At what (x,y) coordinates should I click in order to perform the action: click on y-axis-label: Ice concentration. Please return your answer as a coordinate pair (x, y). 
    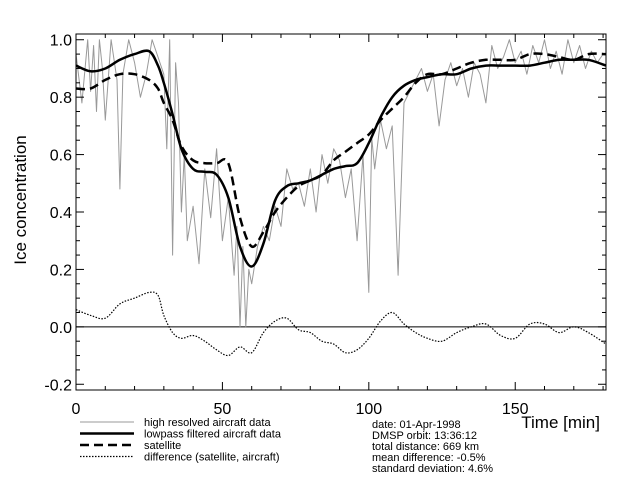
    Looking at the image, I should click on (20, 199).